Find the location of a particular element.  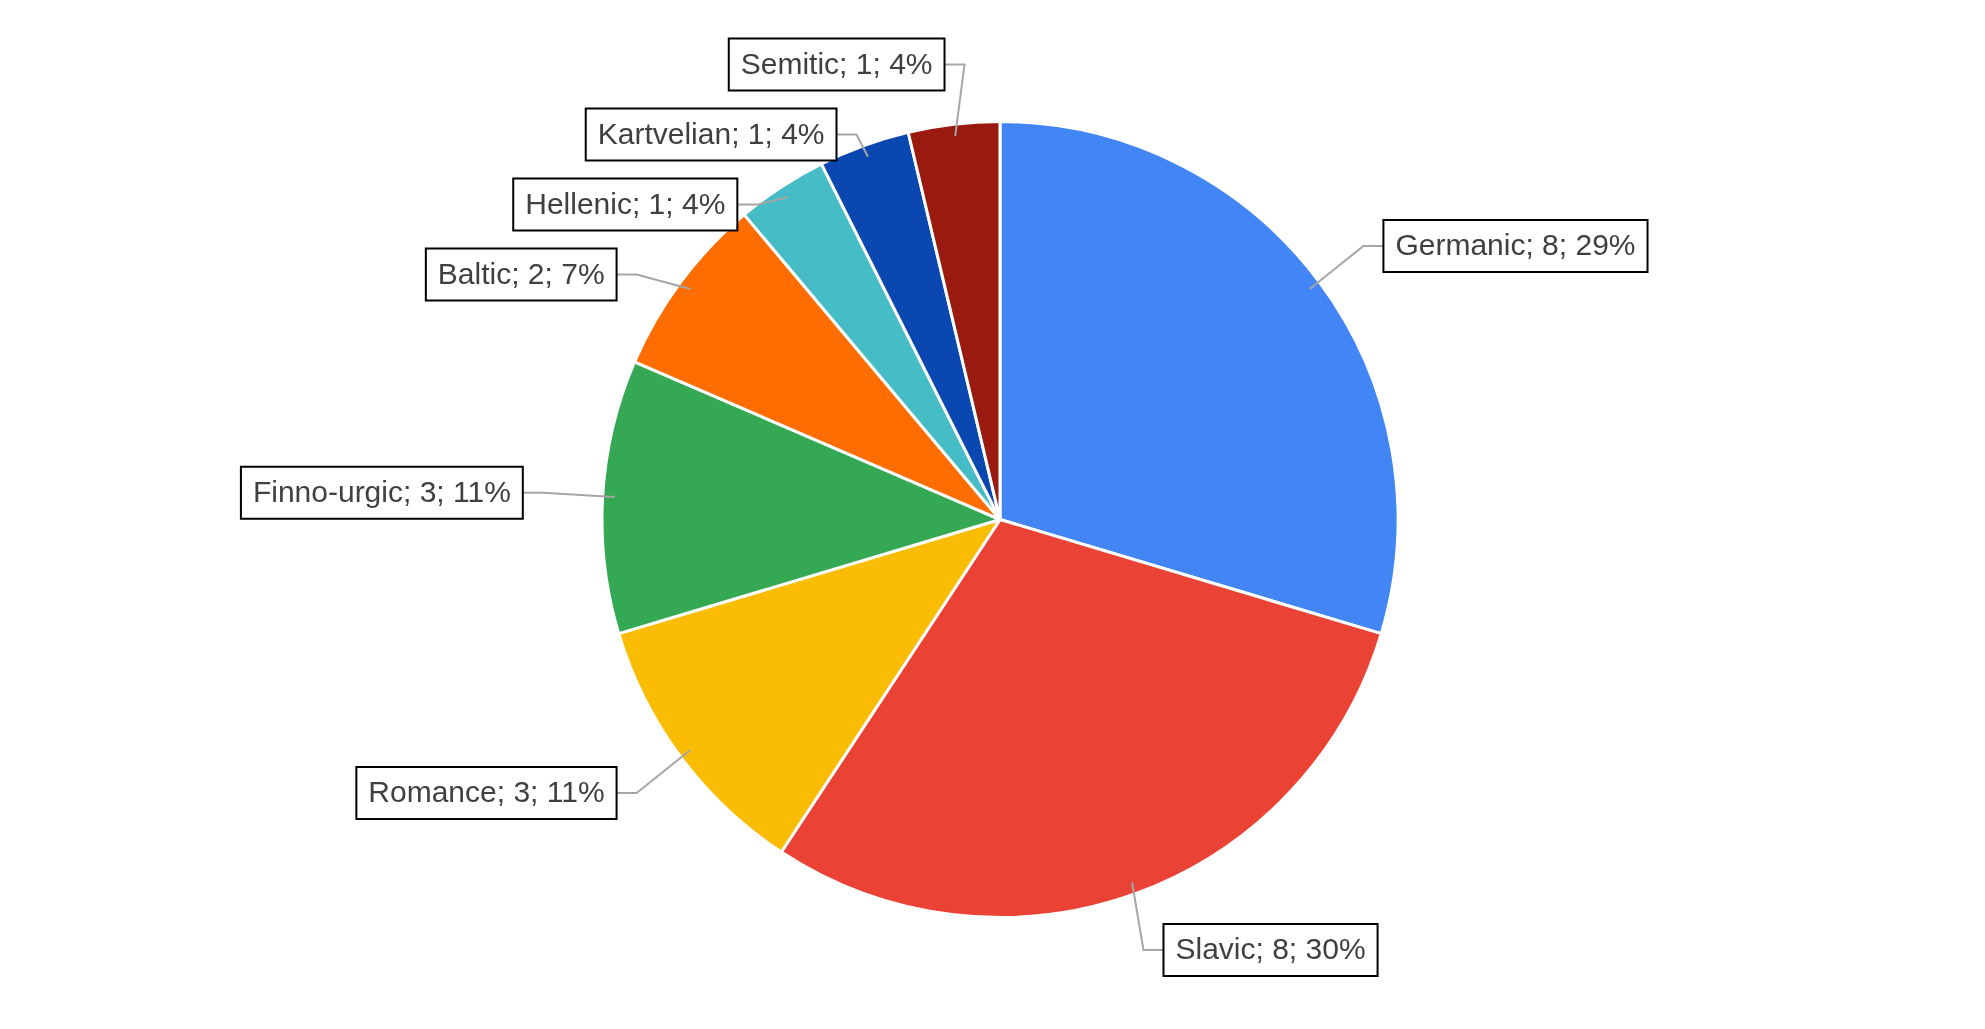

slice-label: Slavic; 8; 30% is located at coordinates (1270, 949).